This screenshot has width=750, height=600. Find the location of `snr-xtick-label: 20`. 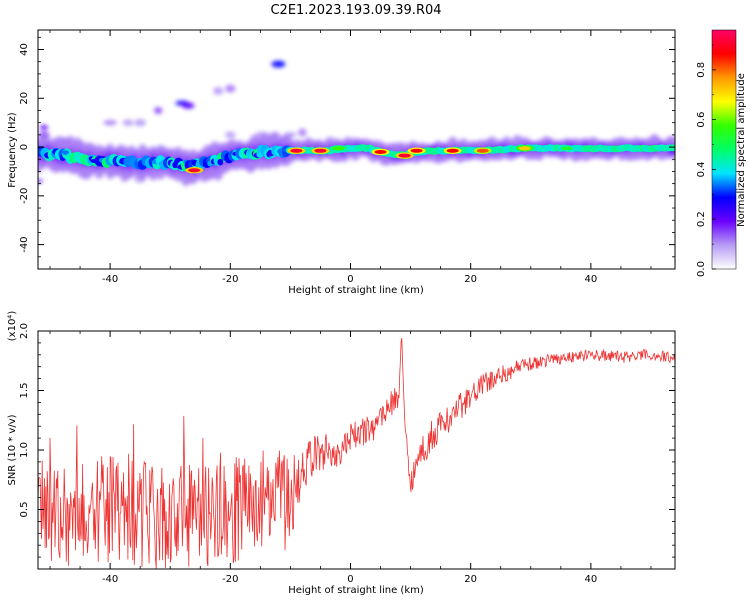

snr-xtick-label: 20 is located at coordinates (470, 579).